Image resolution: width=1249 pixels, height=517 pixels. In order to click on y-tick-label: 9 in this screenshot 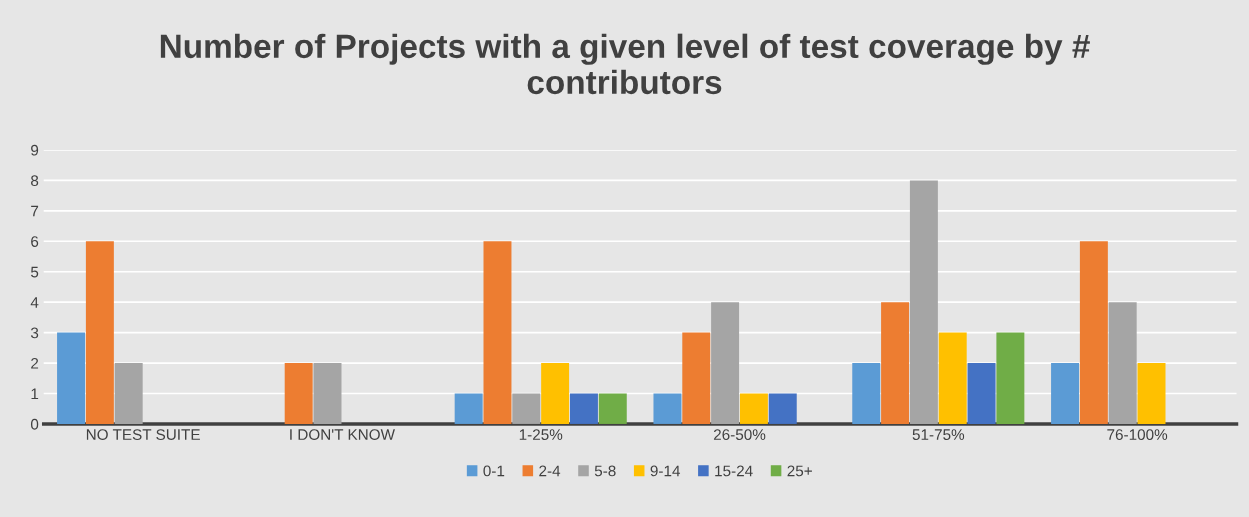, I will do `click(35, 150)`.